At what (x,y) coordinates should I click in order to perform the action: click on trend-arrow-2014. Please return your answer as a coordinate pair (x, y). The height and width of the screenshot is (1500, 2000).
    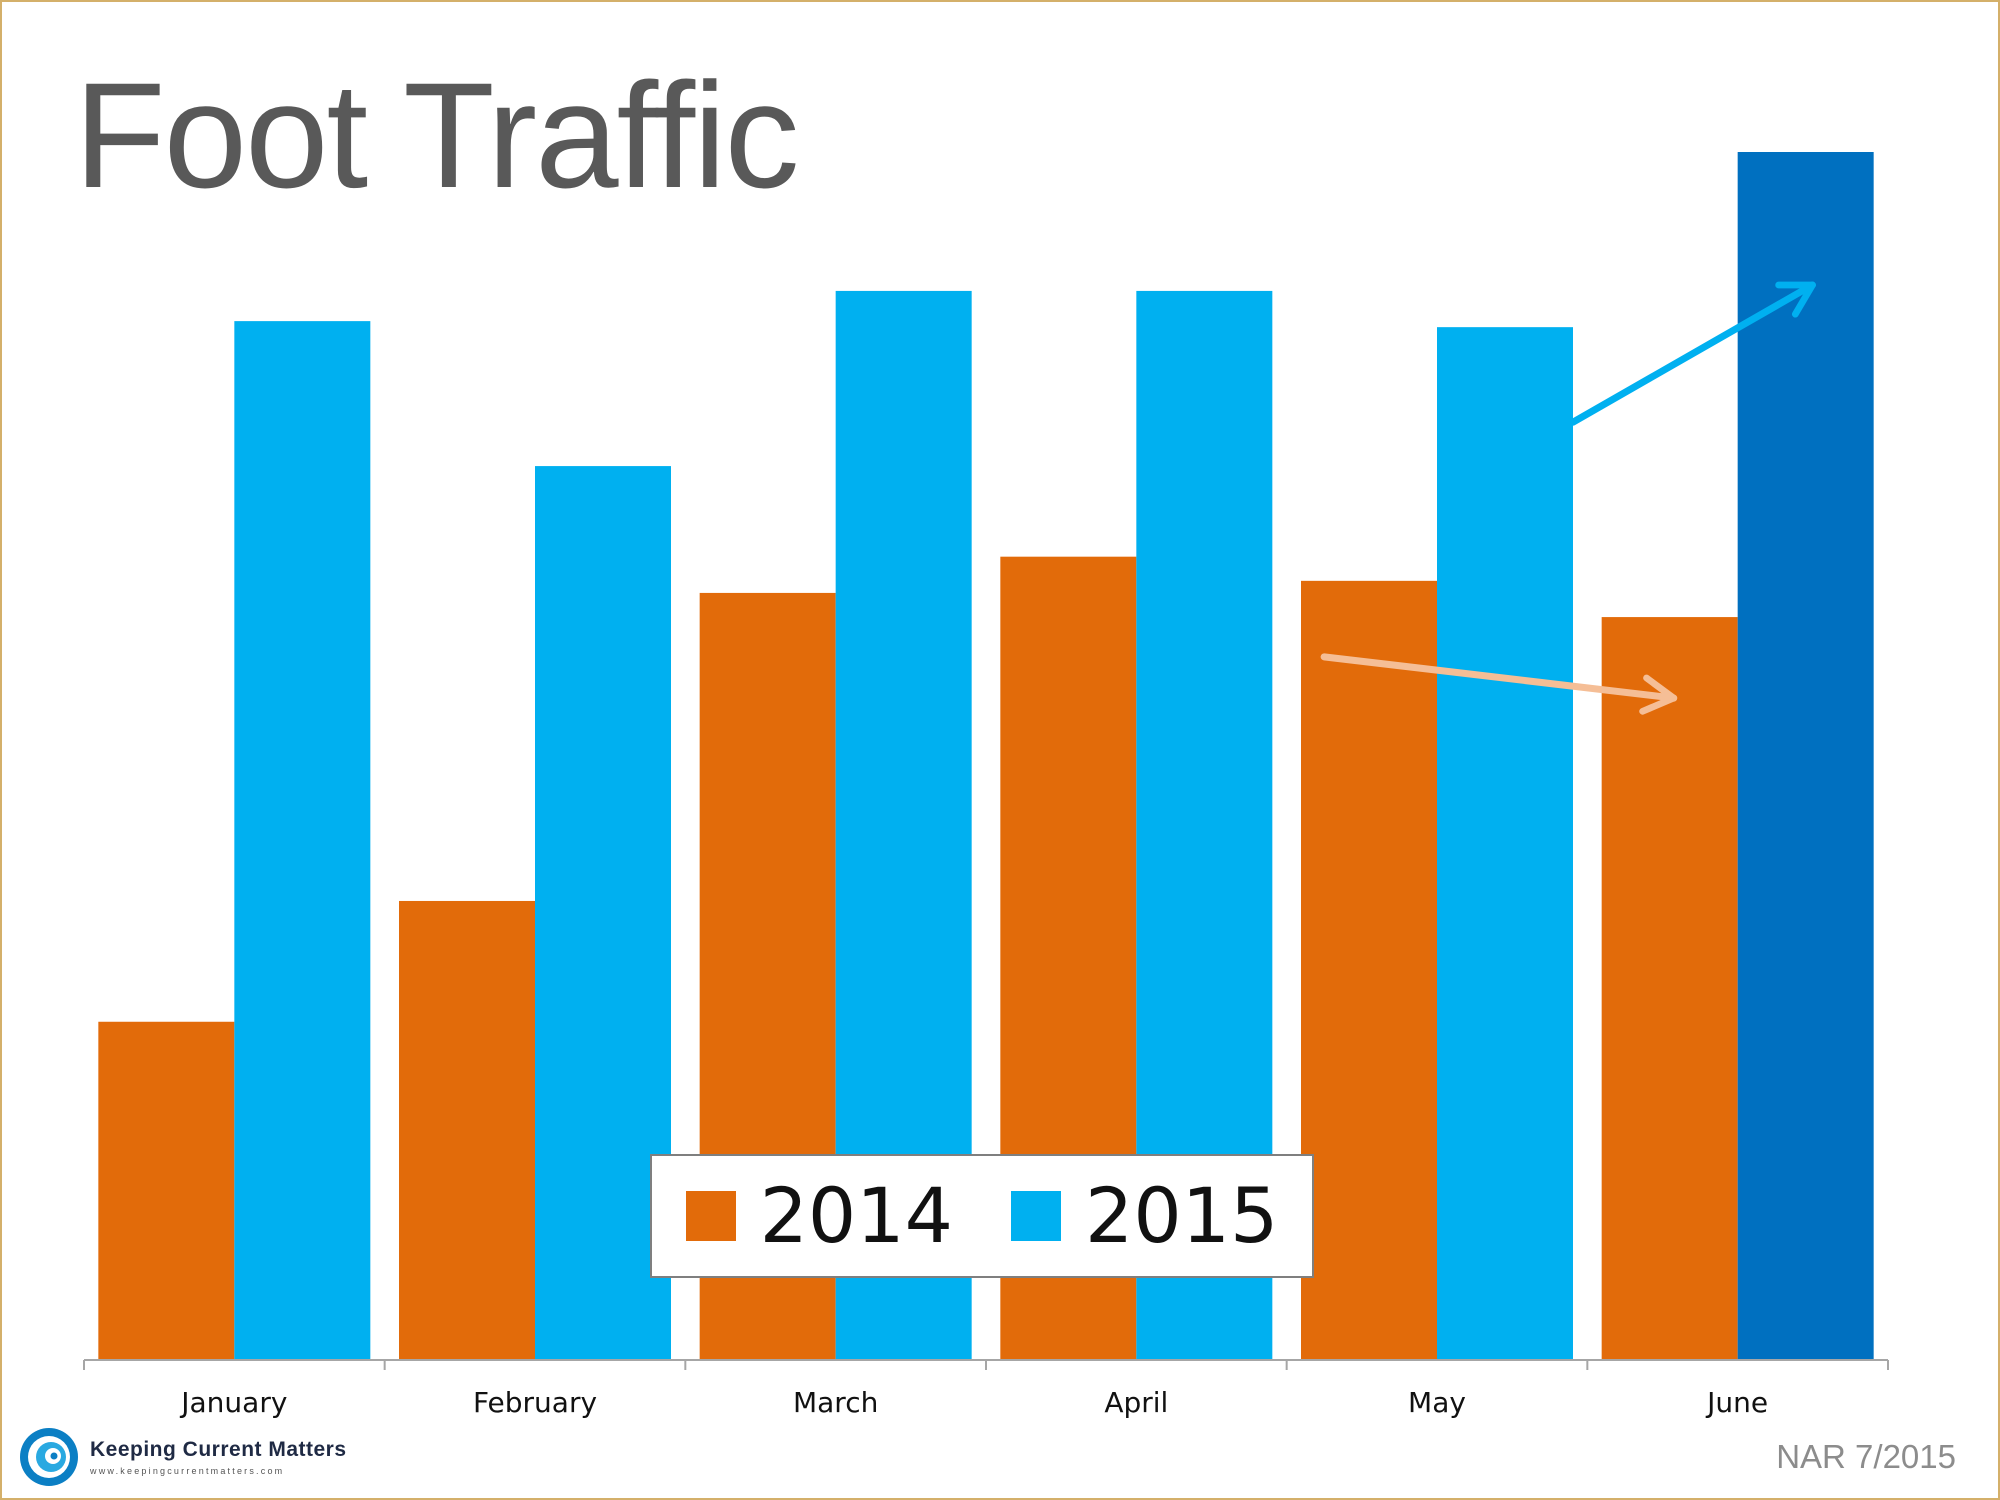
    Looking at the image, I should click on (1499, 684).